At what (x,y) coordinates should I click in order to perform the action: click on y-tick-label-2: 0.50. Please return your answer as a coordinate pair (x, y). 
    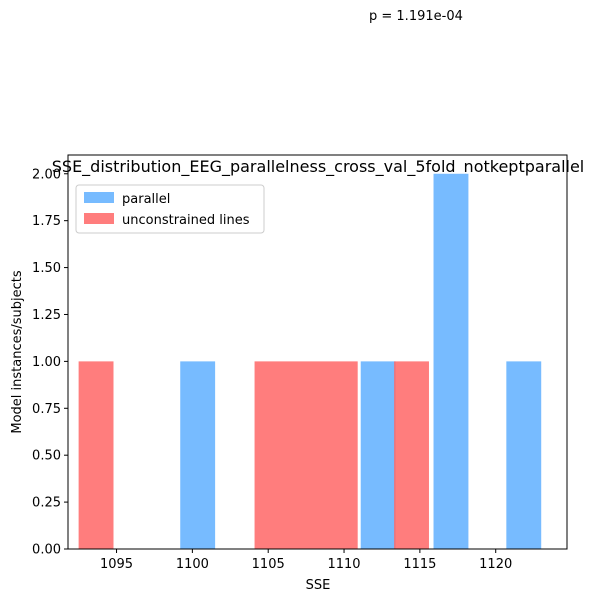
    Looking at the image, I should click on (46, 456).